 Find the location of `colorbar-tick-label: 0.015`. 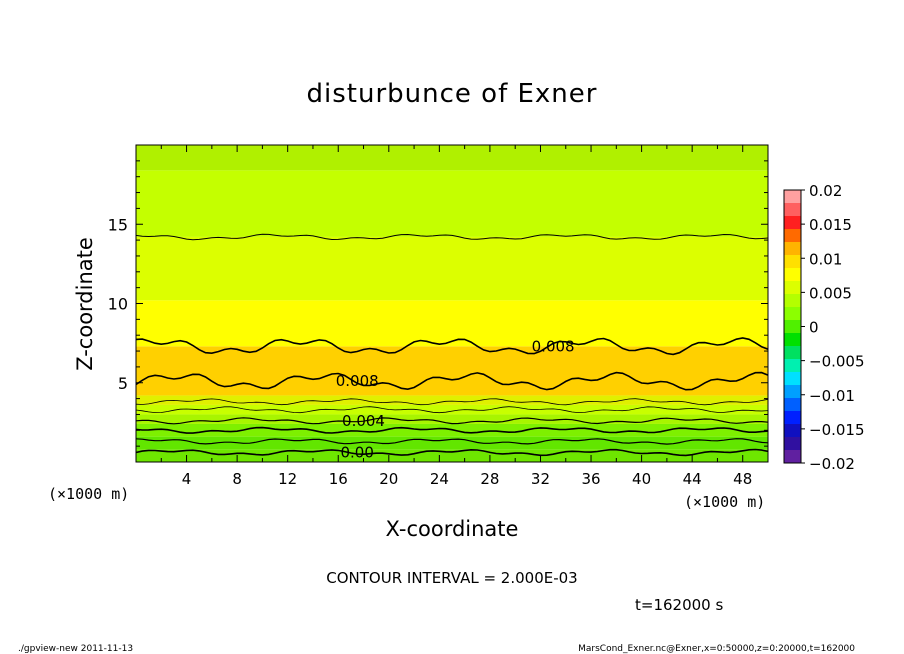

colorbar-tick-label: 0.015 is located at coordinates (830, 225).